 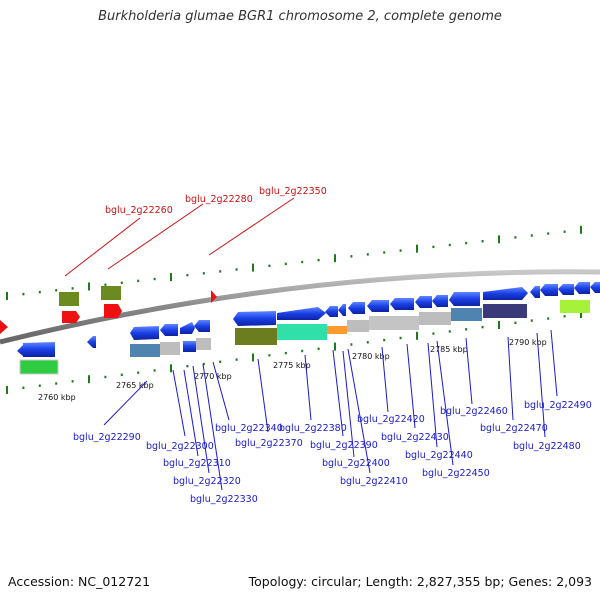 What do you see at coordinates (195, 231) in the screenshot?
I see `highlight-labels: bglu_2g22260 bglu_2g22280 bglu_2g22350` at bounding box center [195, 231].